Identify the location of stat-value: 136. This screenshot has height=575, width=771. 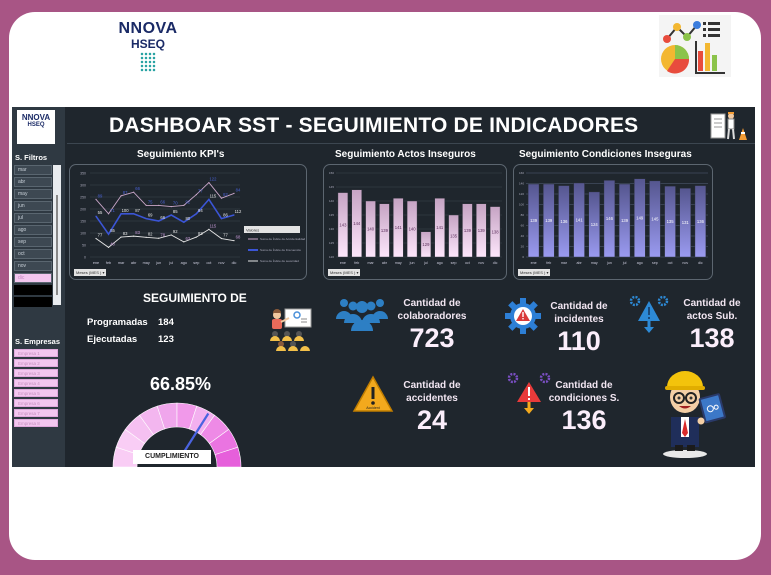
(584, 420).